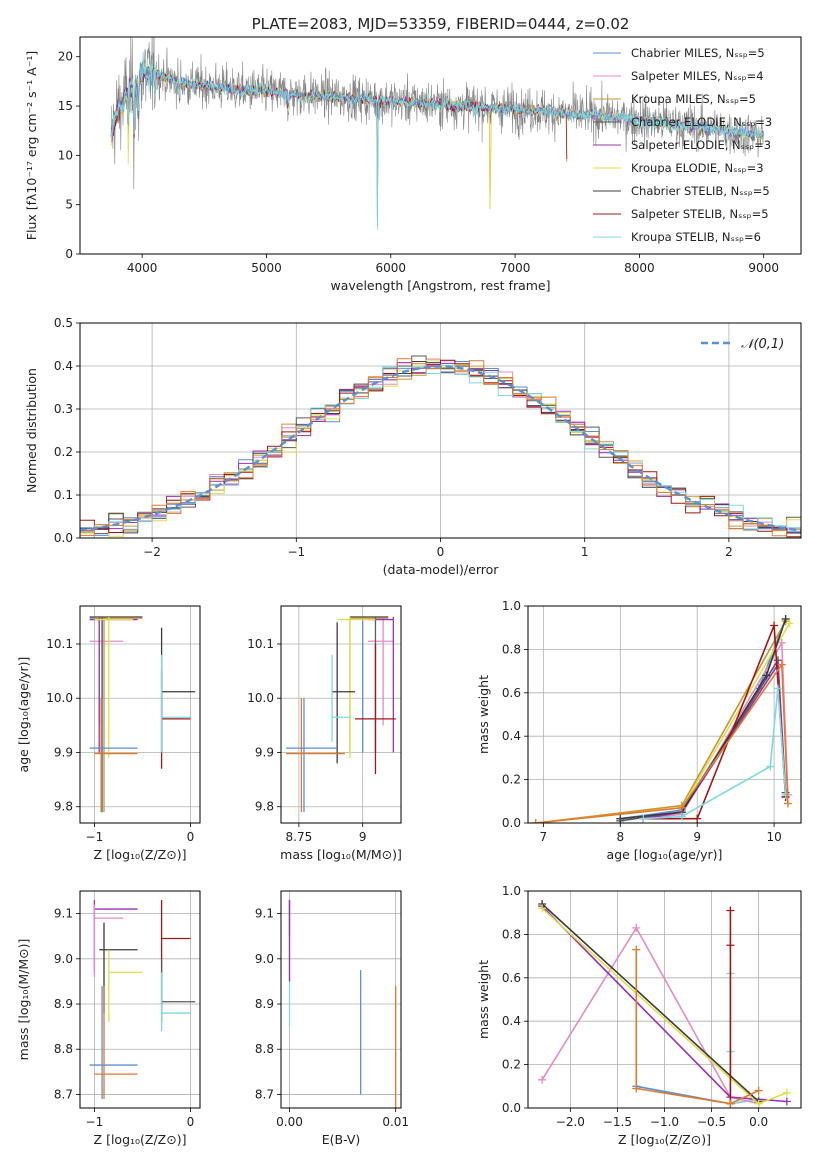 The height and width of the screenshot is (1170, 819). I want to click on y-tick-label: 20, so click(65, 57).